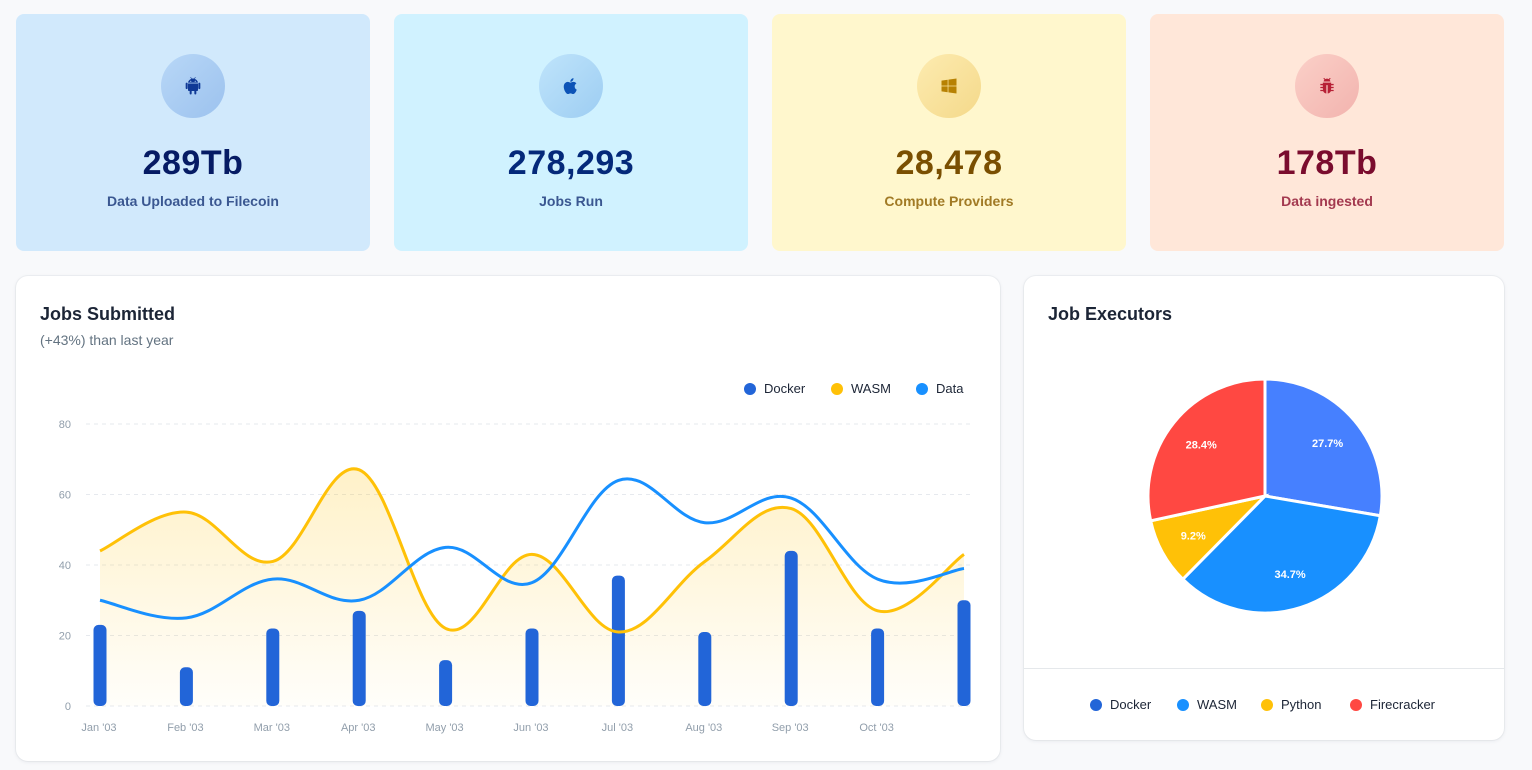  I want to click on stat-label: Data ingested, so click(1327, 201).